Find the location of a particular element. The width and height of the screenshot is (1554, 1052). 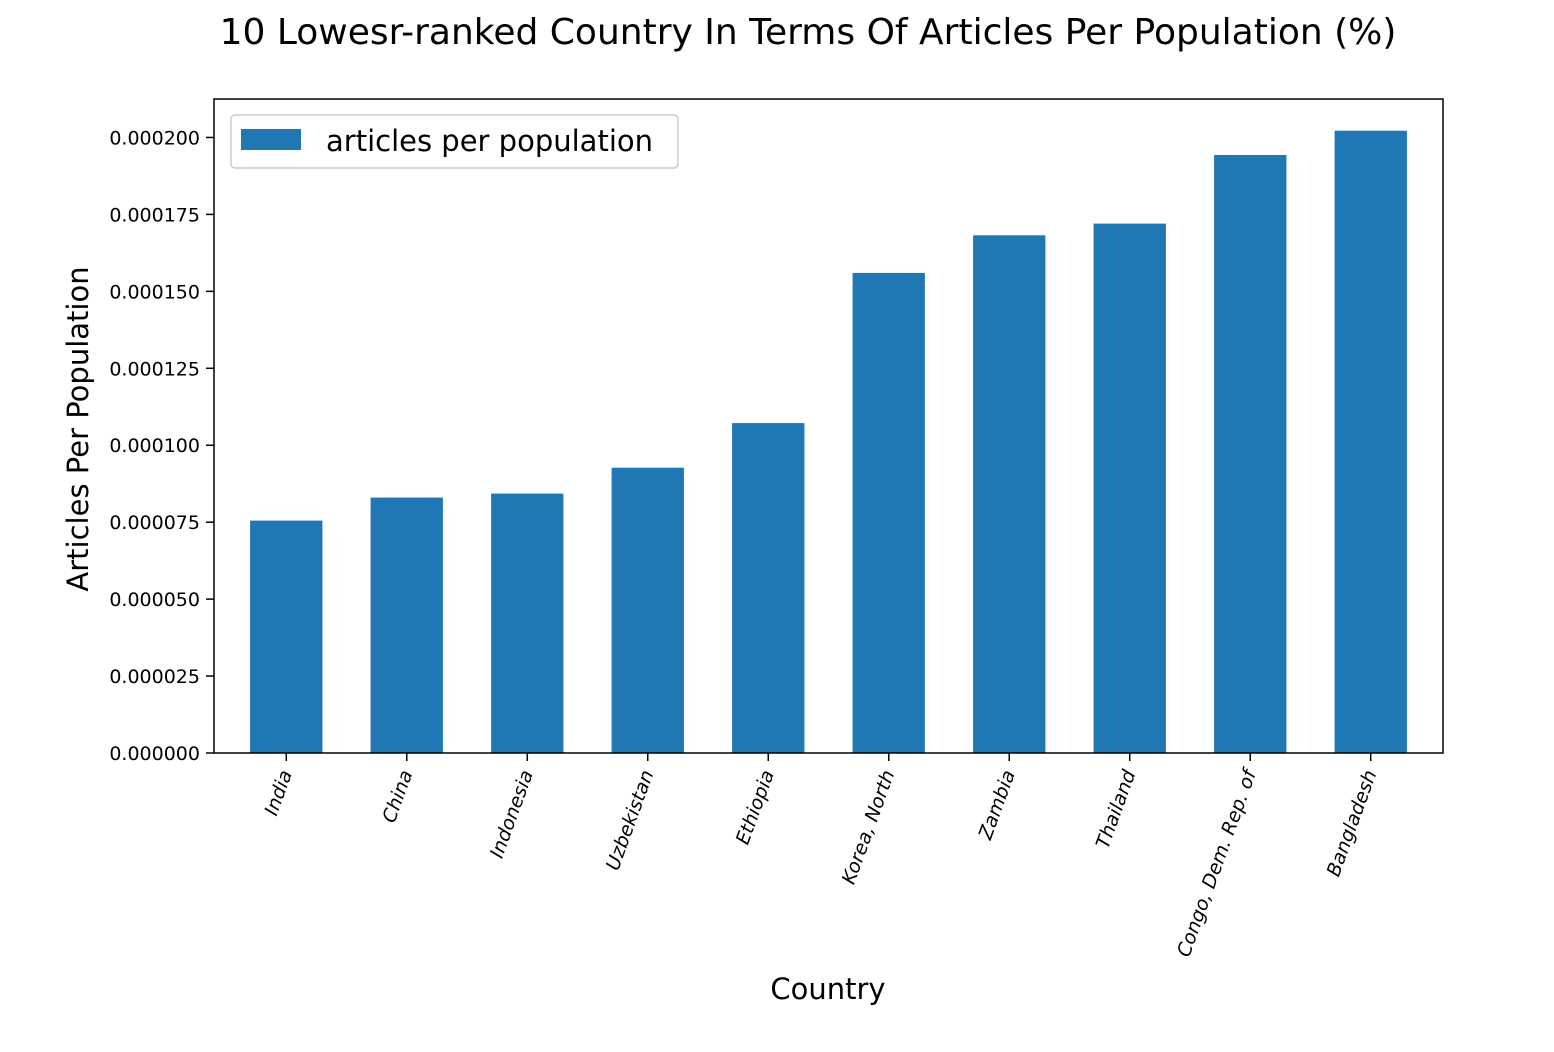

y-axis-label: Articles Per Population is located at coordinates (78, 428).